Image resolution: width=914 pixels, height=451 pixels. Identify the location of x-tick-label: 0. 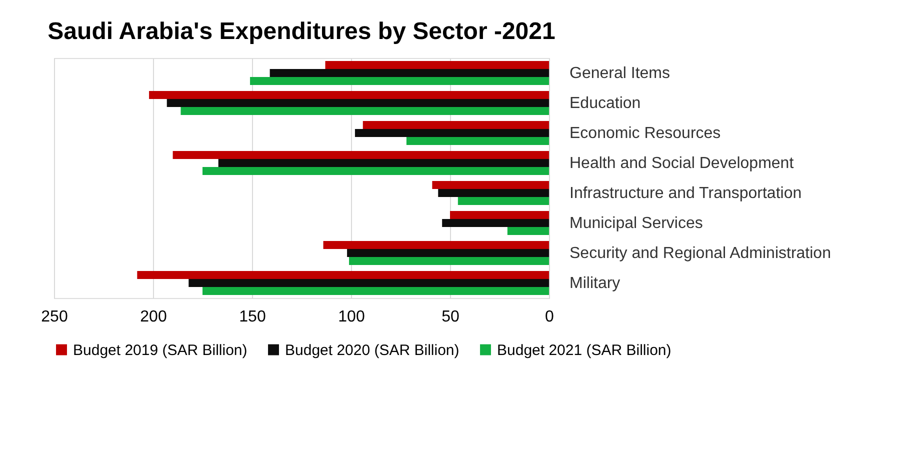
(549, 317).